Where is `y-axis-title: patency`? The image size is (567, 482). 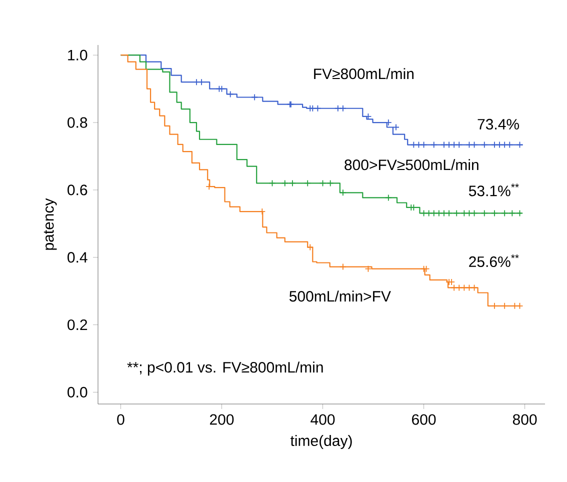
y-axis-title: patency is located at coordinates (50, 224).